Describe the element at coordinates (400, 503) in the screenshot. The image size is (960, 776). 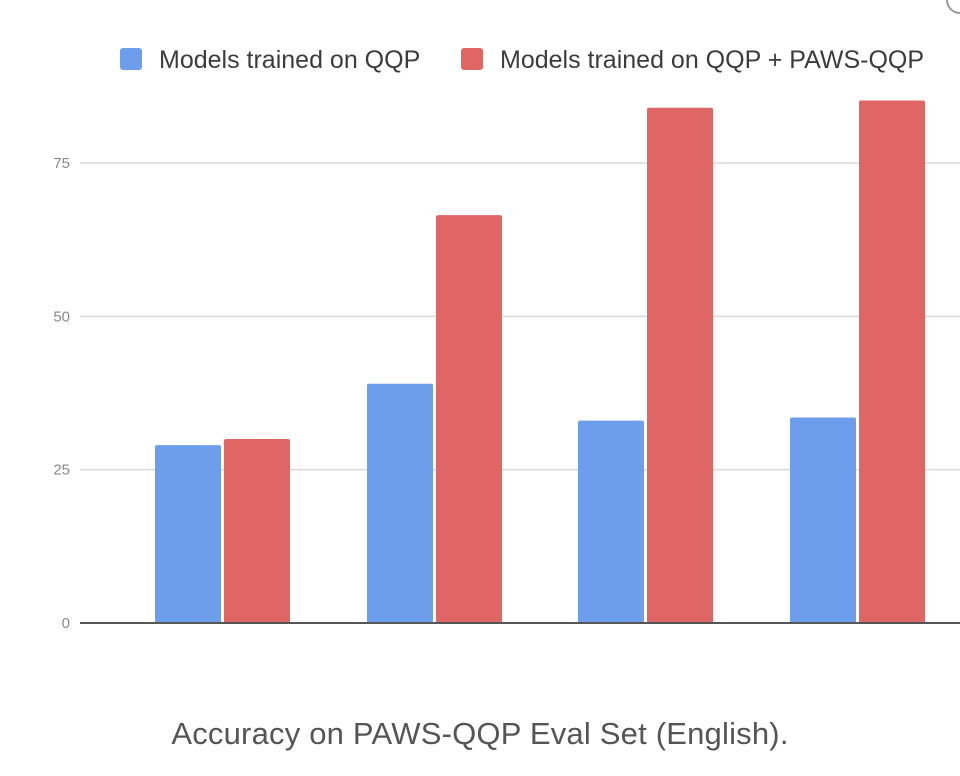
I see `bar-series1-group2` at that location.